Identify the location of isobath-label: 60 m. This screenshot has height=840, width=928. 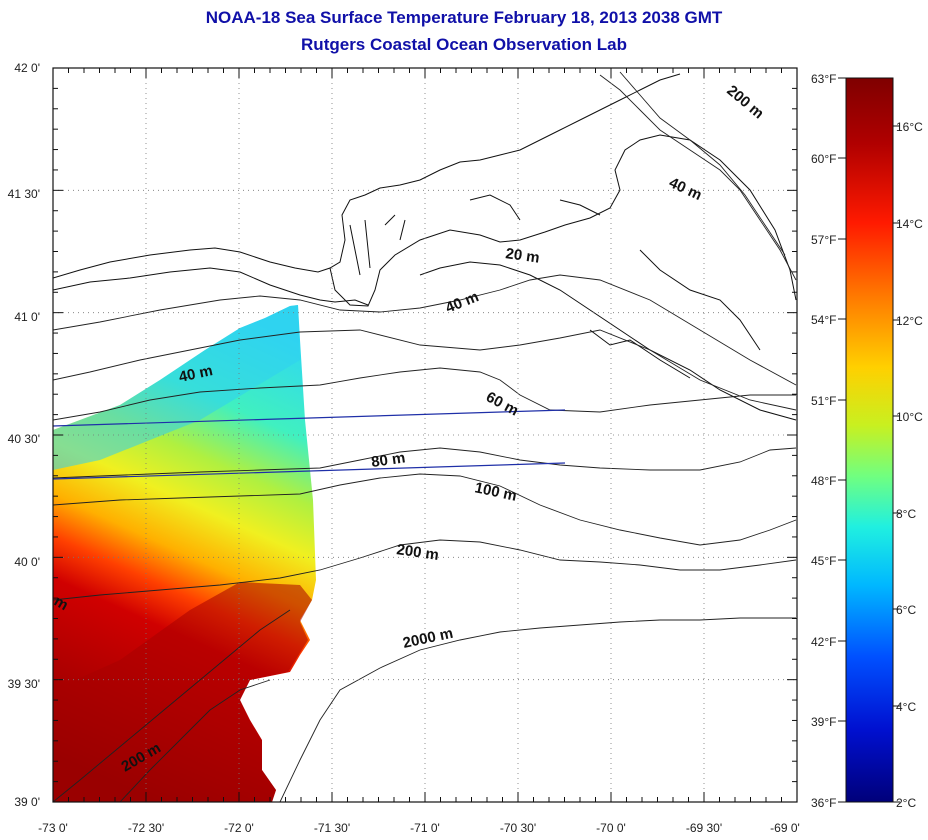
(502, 404).